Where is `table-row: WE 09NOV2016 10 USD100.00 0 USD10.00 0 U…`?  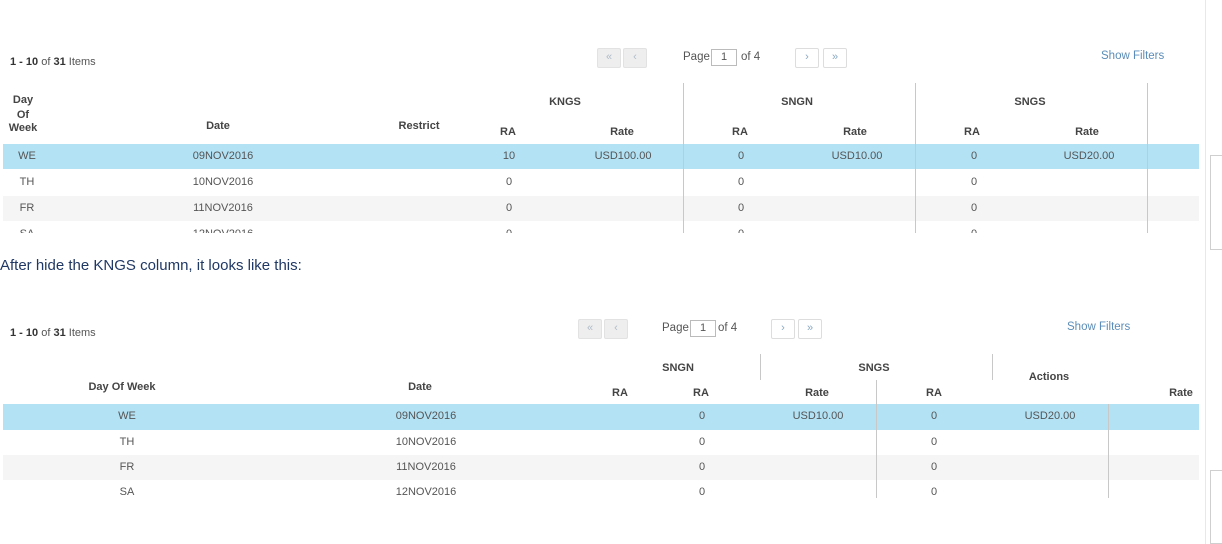 table-row: WE 09NOV2016 10 USD100.00 0 USD10.00 0 U… is located at coordinates (601, 156).